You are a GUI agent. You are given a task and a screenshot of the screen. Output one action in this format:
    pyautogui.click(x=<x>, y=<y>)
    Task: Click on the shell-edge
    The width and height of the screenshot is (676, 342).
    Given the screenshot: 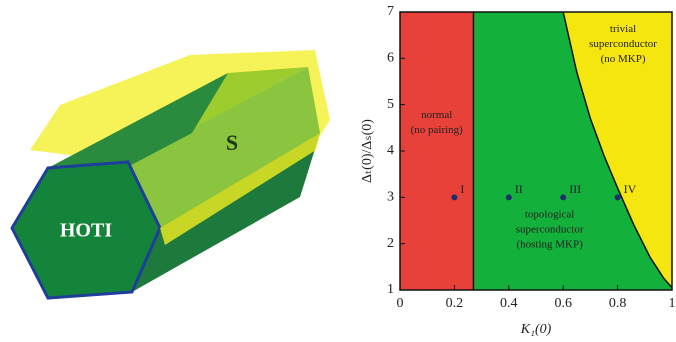 What is the action you would take?
    pyautogui.click(x=240, y=189)
    